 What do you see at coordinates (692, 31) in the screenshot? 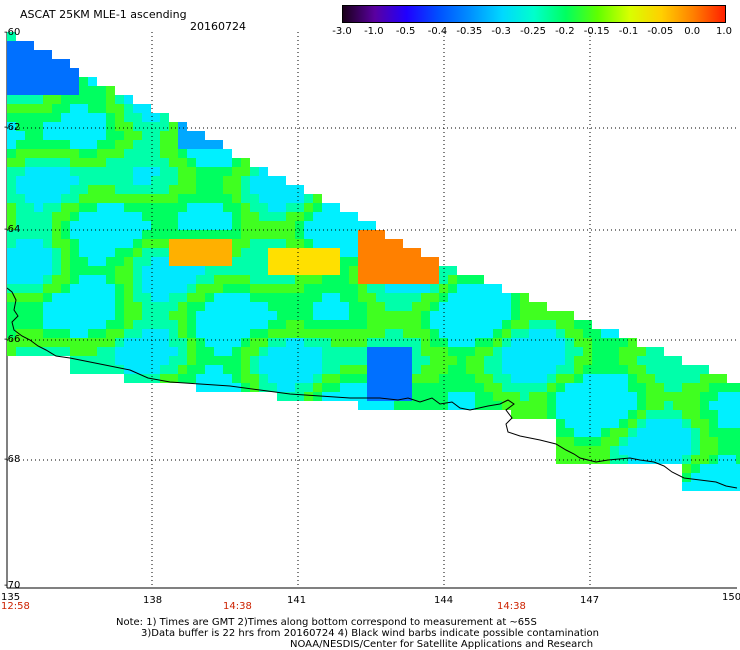
I see `colorbar-tick-label: 0.0` at bounding box center [692, 31].